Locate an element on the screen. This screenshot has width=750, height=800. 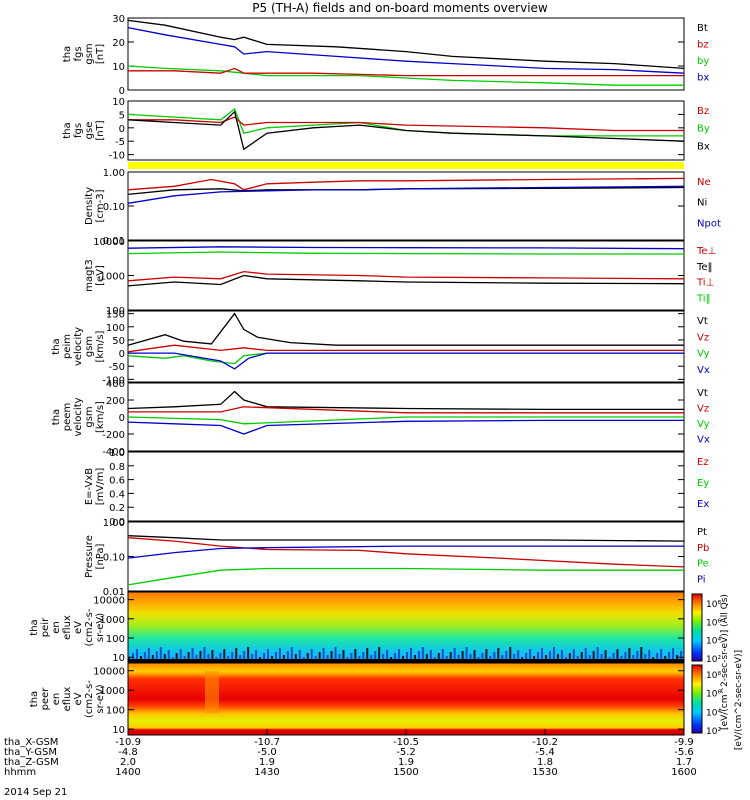
x-row-value: 1.9 is located at coordinates (267, 762).